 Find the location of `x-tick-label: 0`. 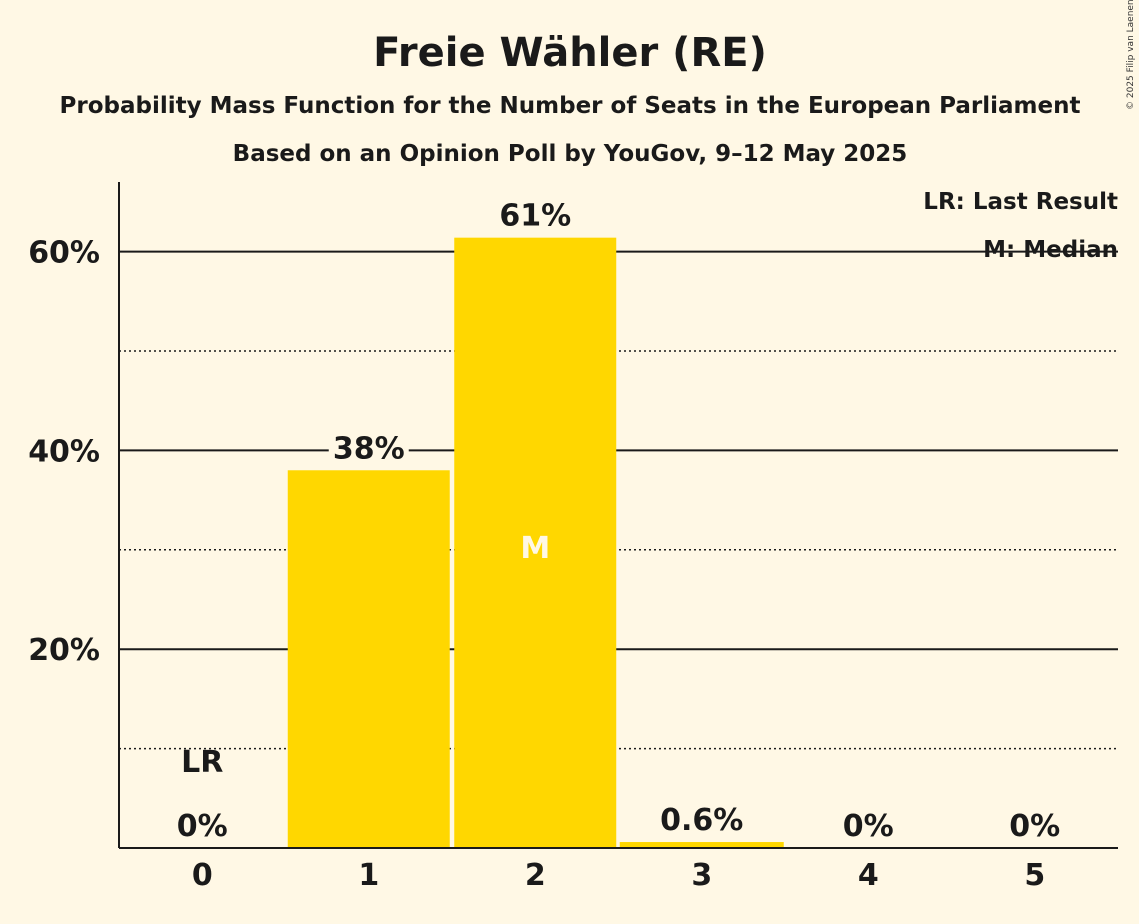

x-tick-label: 0 is located at coordinates (202, 875).